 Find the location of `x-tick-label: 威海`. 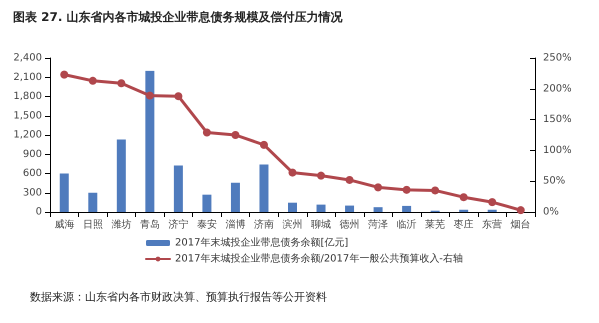

x-tick-label: 威海 is located at coordinates (64, 224).